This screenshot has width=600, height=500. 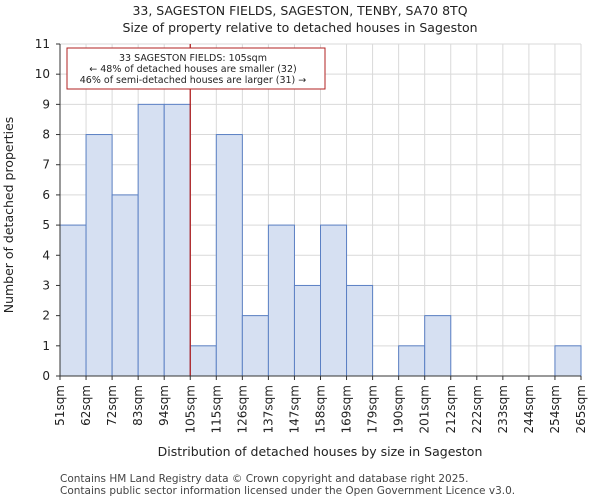 I want to click on bar-254sqm, so click(x=568, y=361).